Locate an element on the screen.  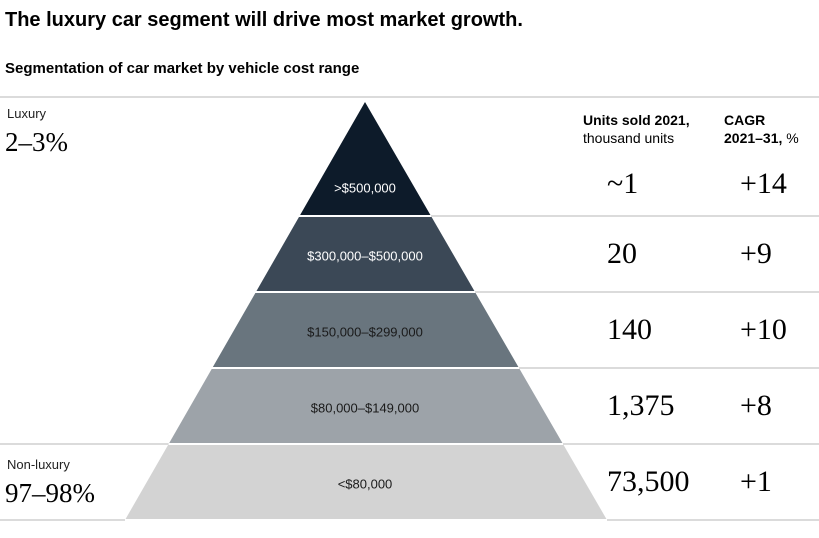
tier-range-label: >$500,000 is located at coordinates (365, 187).